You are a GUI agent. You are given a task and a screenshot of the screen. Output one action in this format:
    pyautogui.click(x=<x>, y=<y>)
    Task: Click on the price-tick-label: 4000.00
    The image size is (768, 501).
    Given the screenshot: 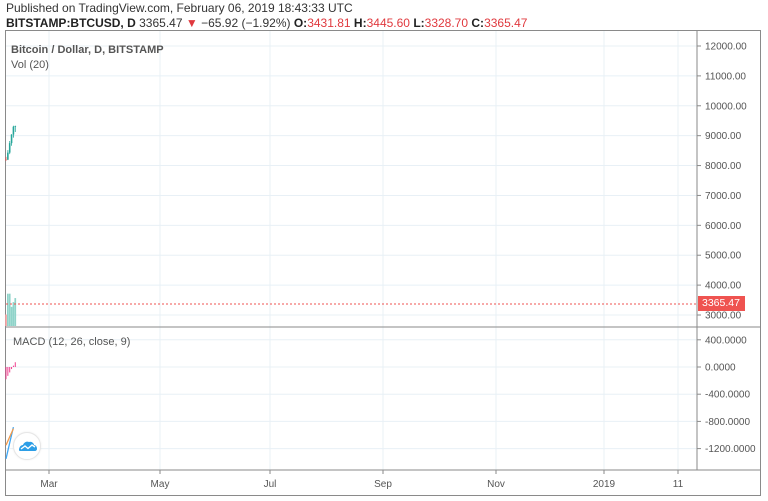 What is the action you would take?
    pyautogui.click(x=723, y=286)
    